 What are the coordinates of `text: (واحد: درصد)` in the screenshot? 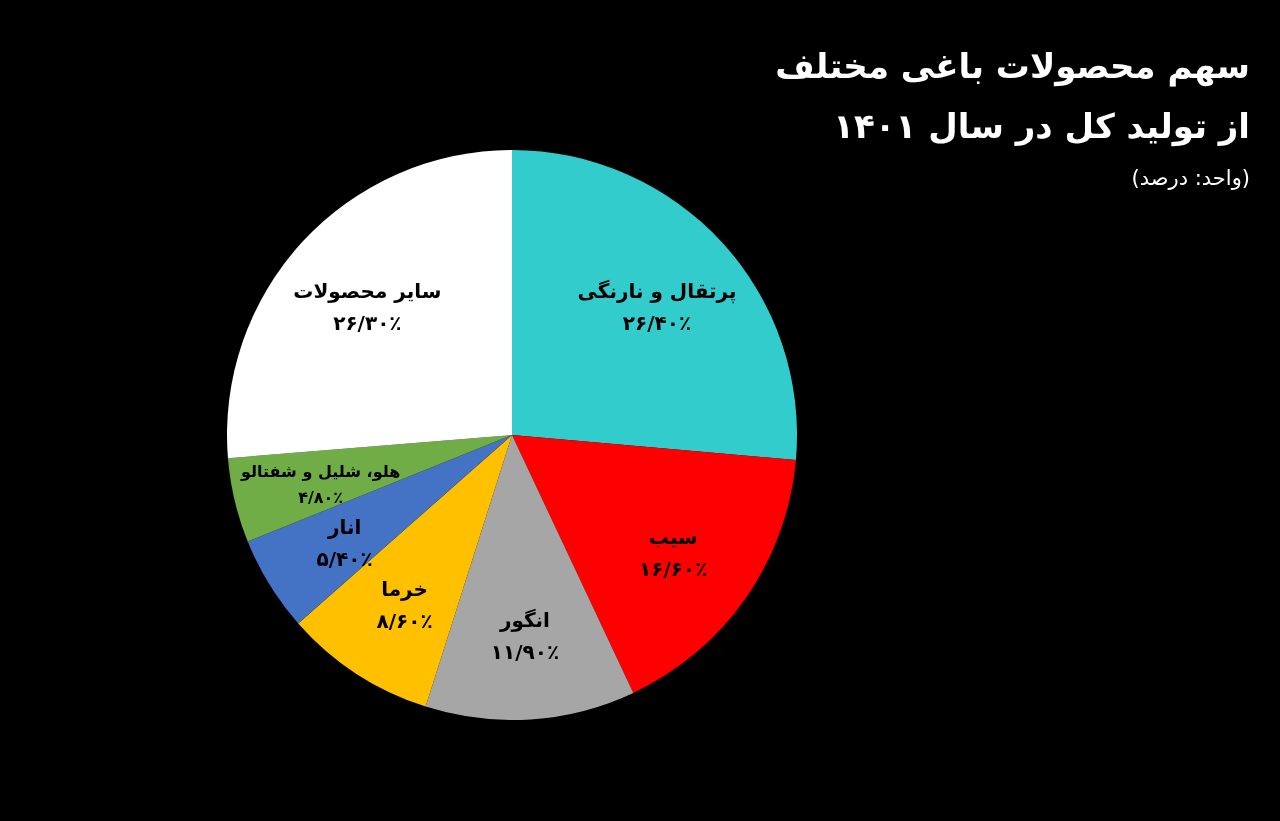 It's located at (1190, 178).